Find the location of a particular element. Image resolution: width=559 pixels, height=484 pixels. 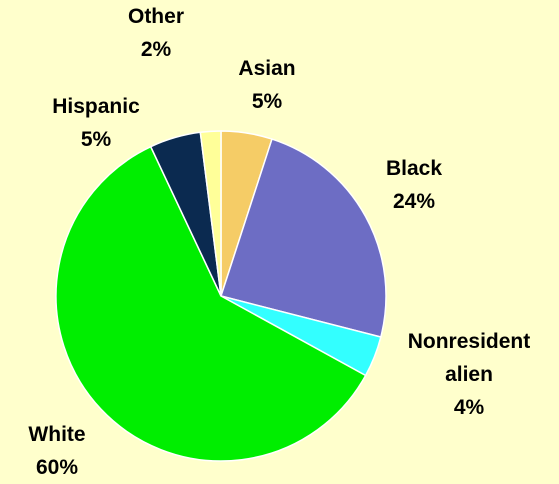

label-text-asian: Asian is located at coordinates (266, 68).